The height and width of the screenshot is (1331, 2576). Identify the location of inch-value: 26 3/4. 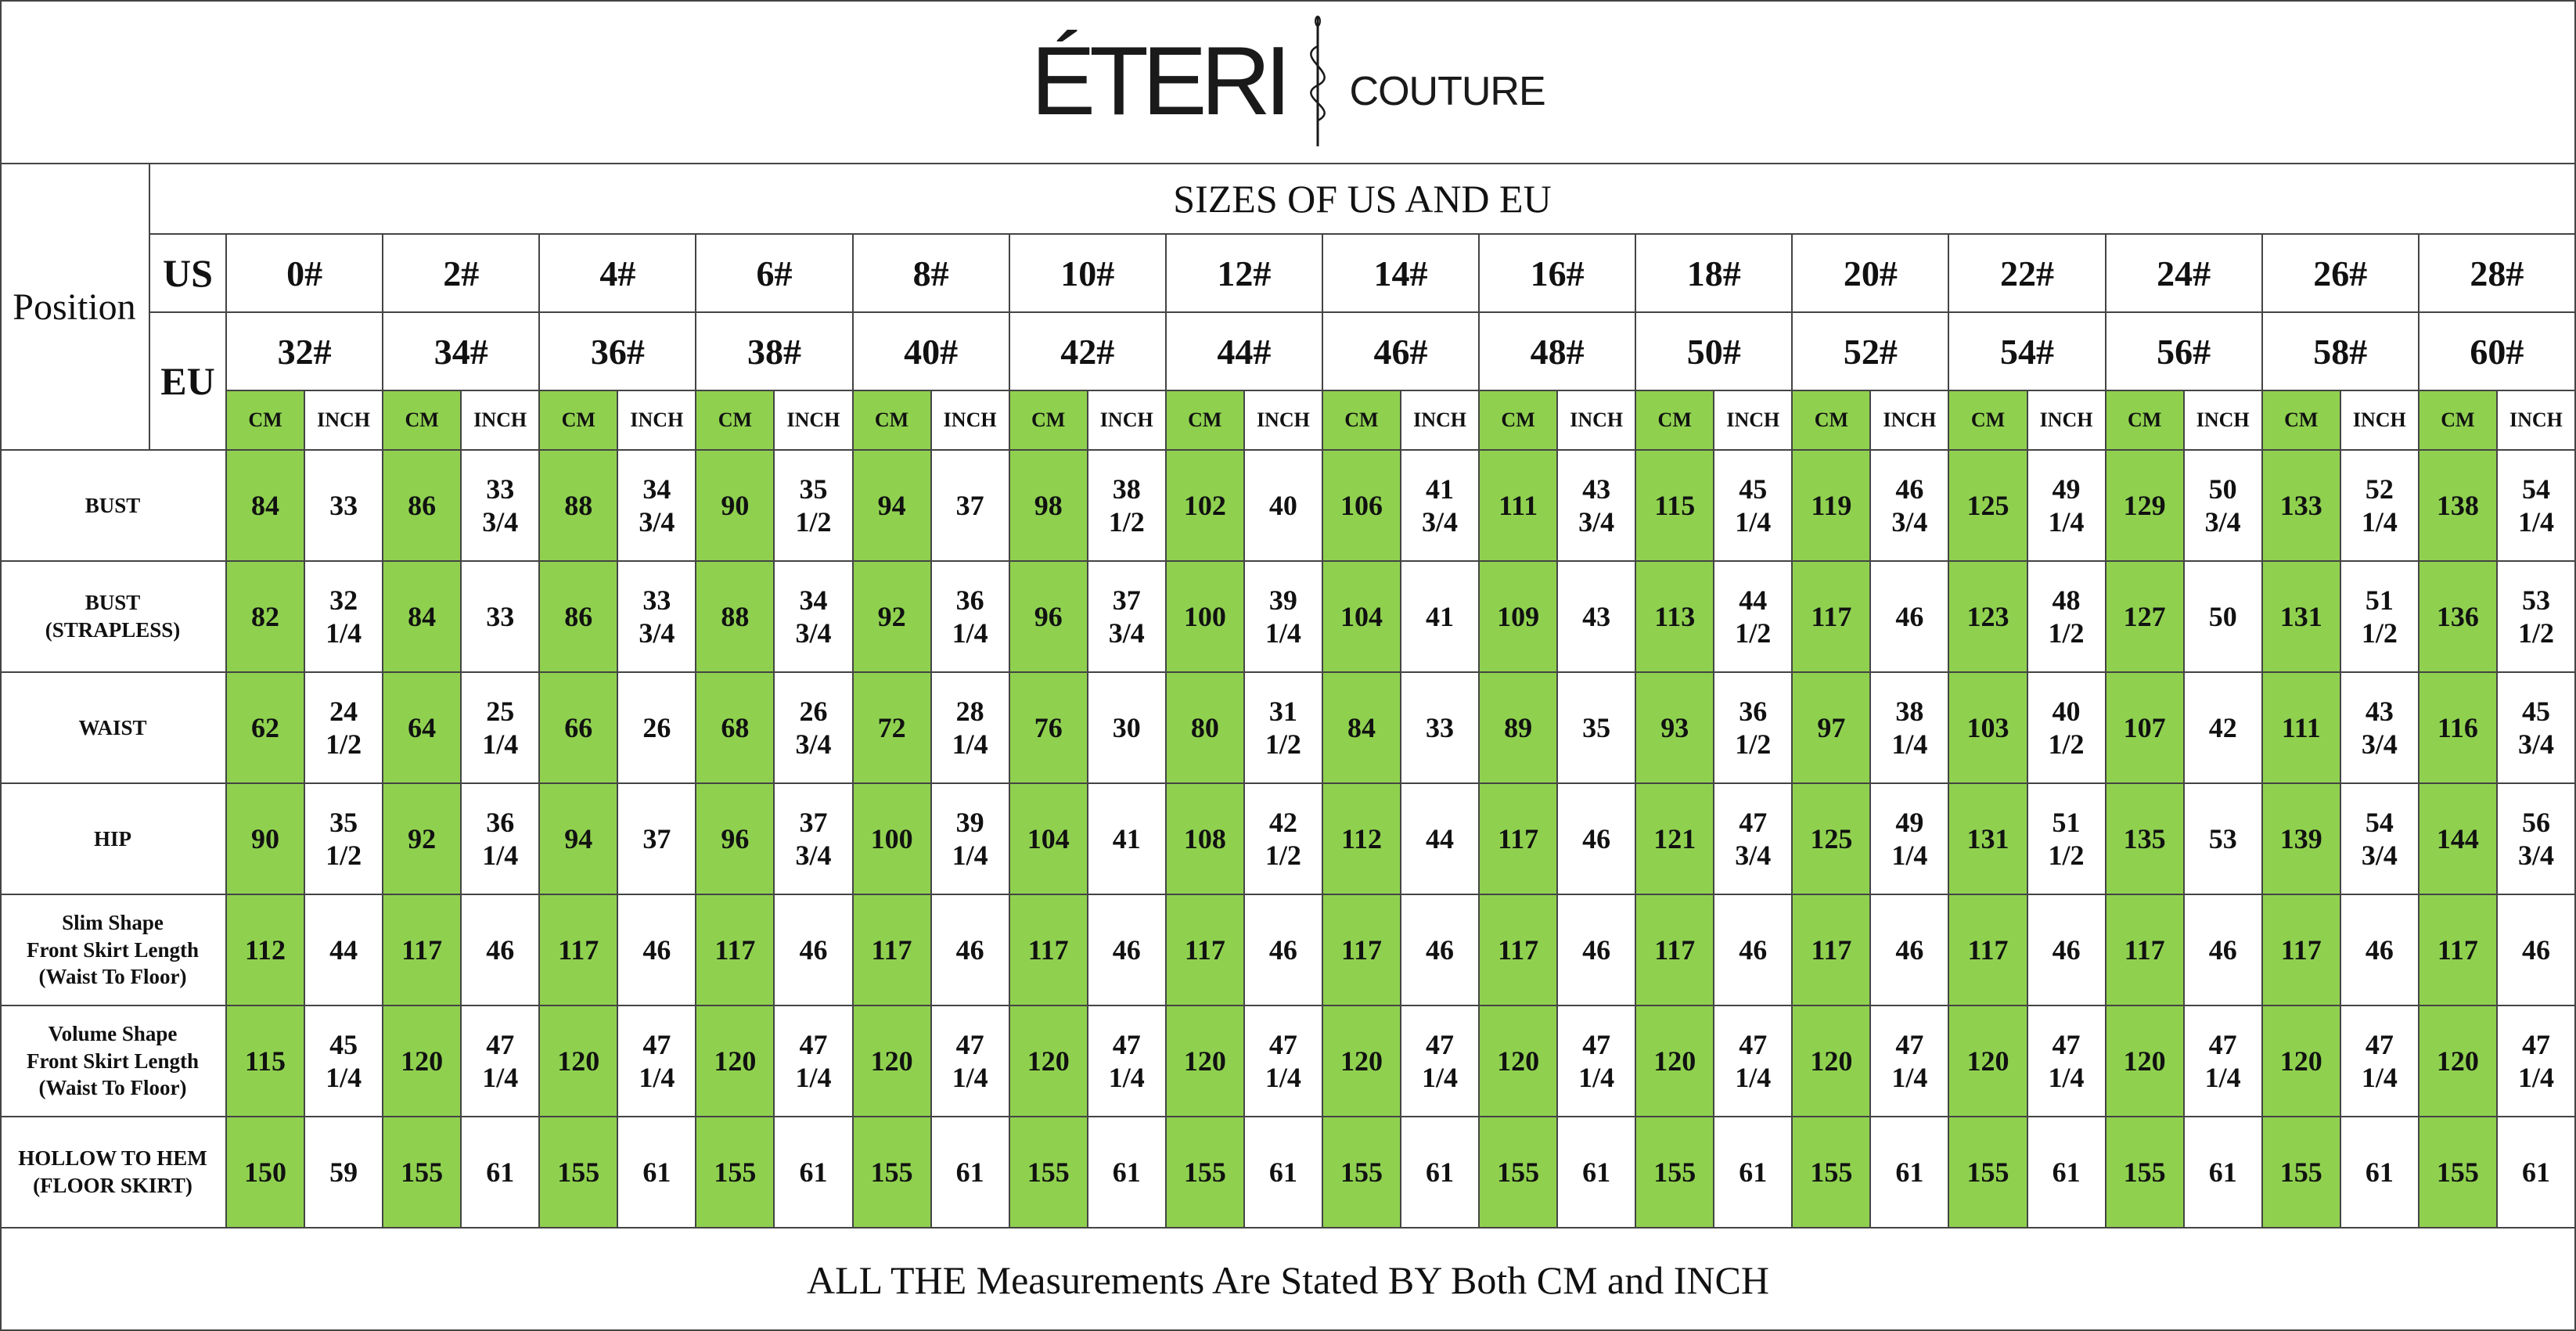
(815, 728).